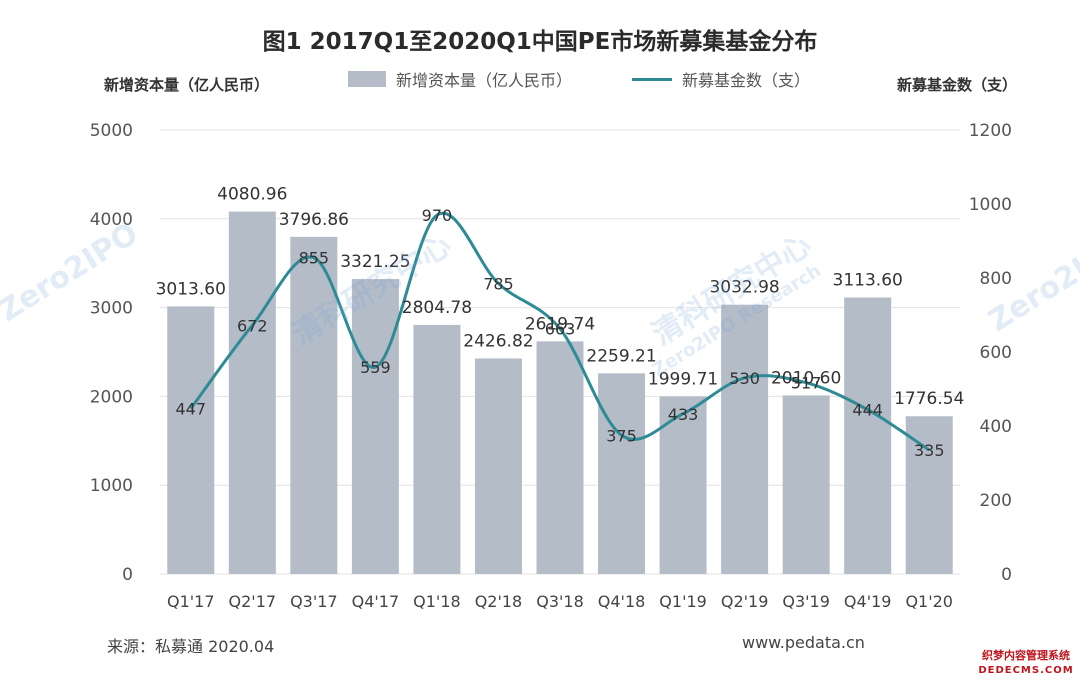 The width and height of the screenshot is (1080, 685). I want to click on source-note: 来源：私募通 2020.04, so click(191, 646).